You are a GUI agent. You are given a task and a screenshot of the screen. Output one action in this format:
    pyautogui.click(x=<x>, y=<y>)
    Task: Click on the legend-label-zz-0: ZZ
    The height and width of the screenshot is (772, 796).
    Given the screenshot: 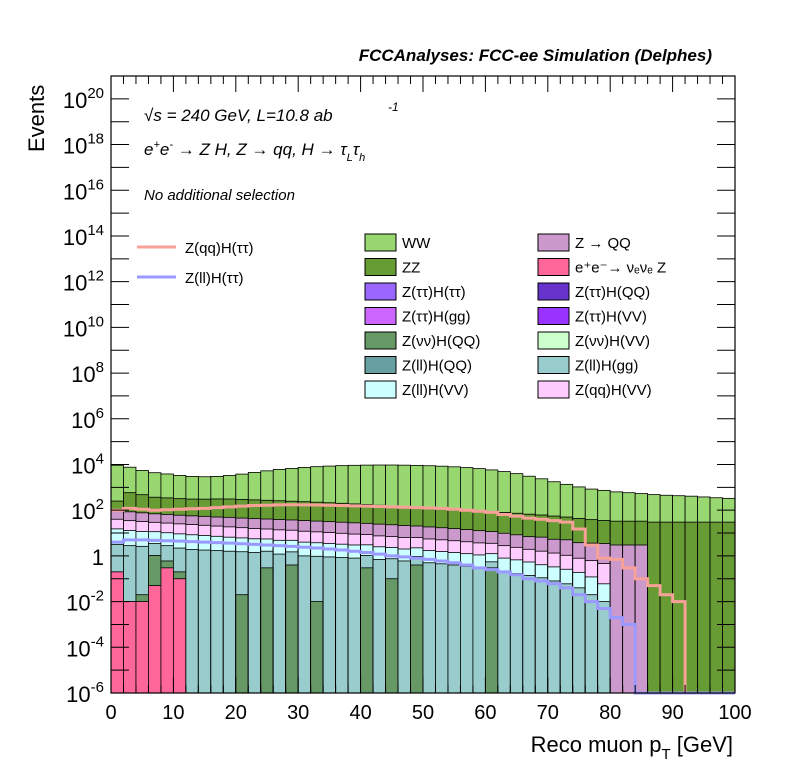 What is the action you would take?
    pyautogui.click(x=411, y=268)
    